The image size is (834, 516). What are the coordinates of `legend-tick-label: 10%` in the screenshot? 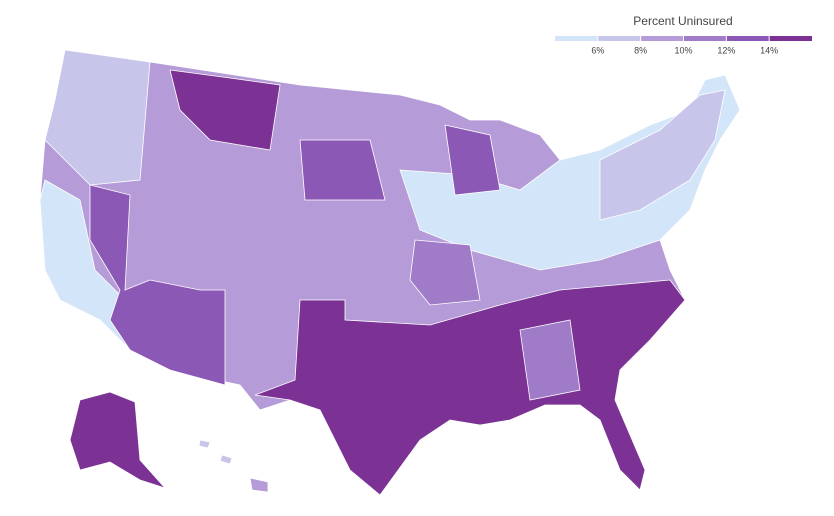 It's located at (683, 50).